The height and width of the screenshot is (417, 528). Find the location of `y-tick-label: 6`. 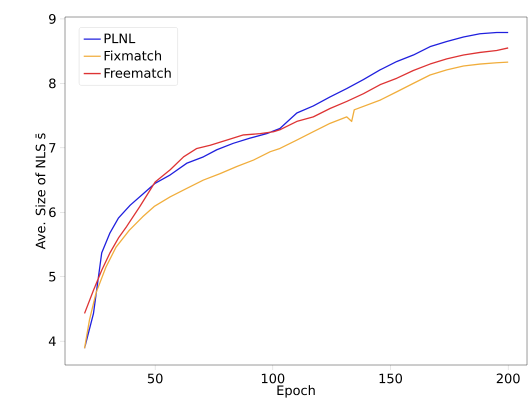

y-tick-label: 6 is located at coordinates (52, 212).